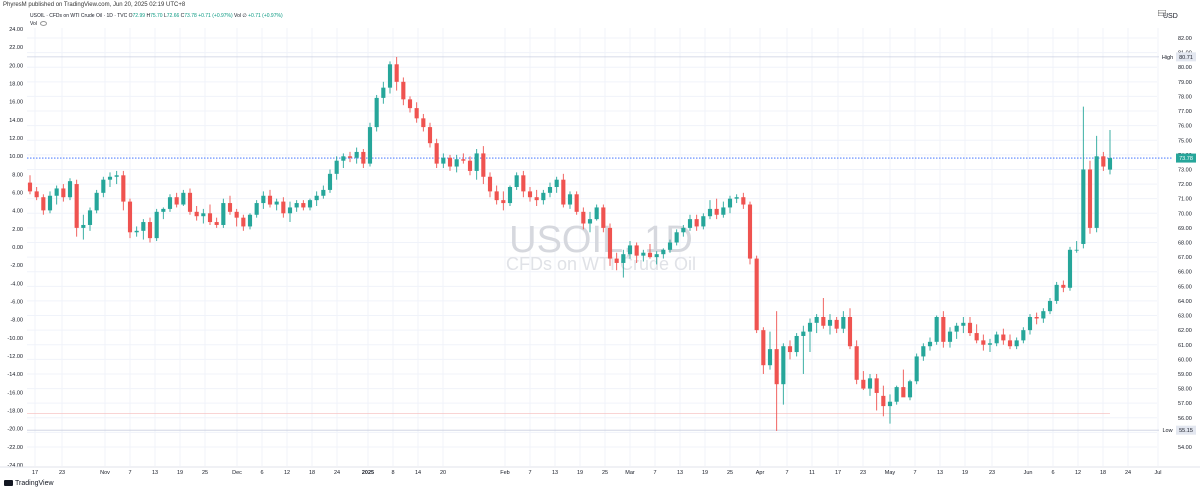 Image resolution: width=1200 pixels, height=493 pixels. Describe the element at coordinates (38, 24) in the screenshot. I see `volume-legend: Vol` at that location.